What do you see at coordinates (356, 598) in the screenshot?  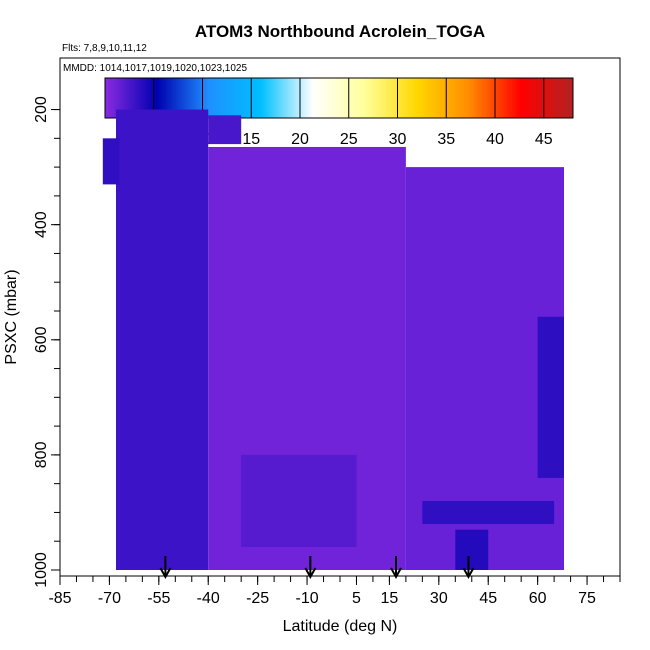 I see `x-tick-label: 5` at bounding box center [356, 598].